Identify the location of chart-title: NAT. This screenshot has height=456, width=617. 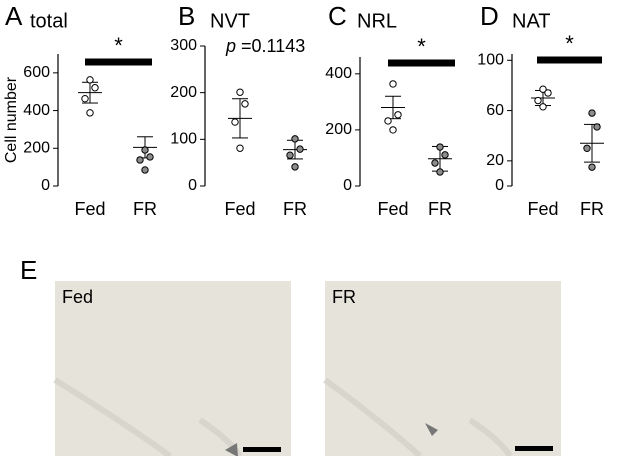
(531, 21).